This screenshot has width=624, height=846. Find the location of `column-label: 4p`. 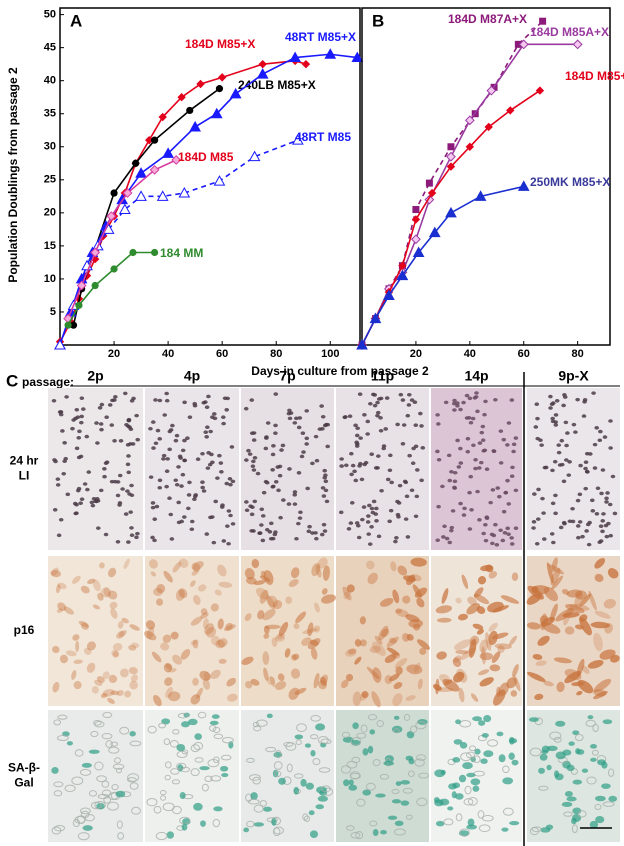

column-label: 4p is located at coordinates (192, 376).